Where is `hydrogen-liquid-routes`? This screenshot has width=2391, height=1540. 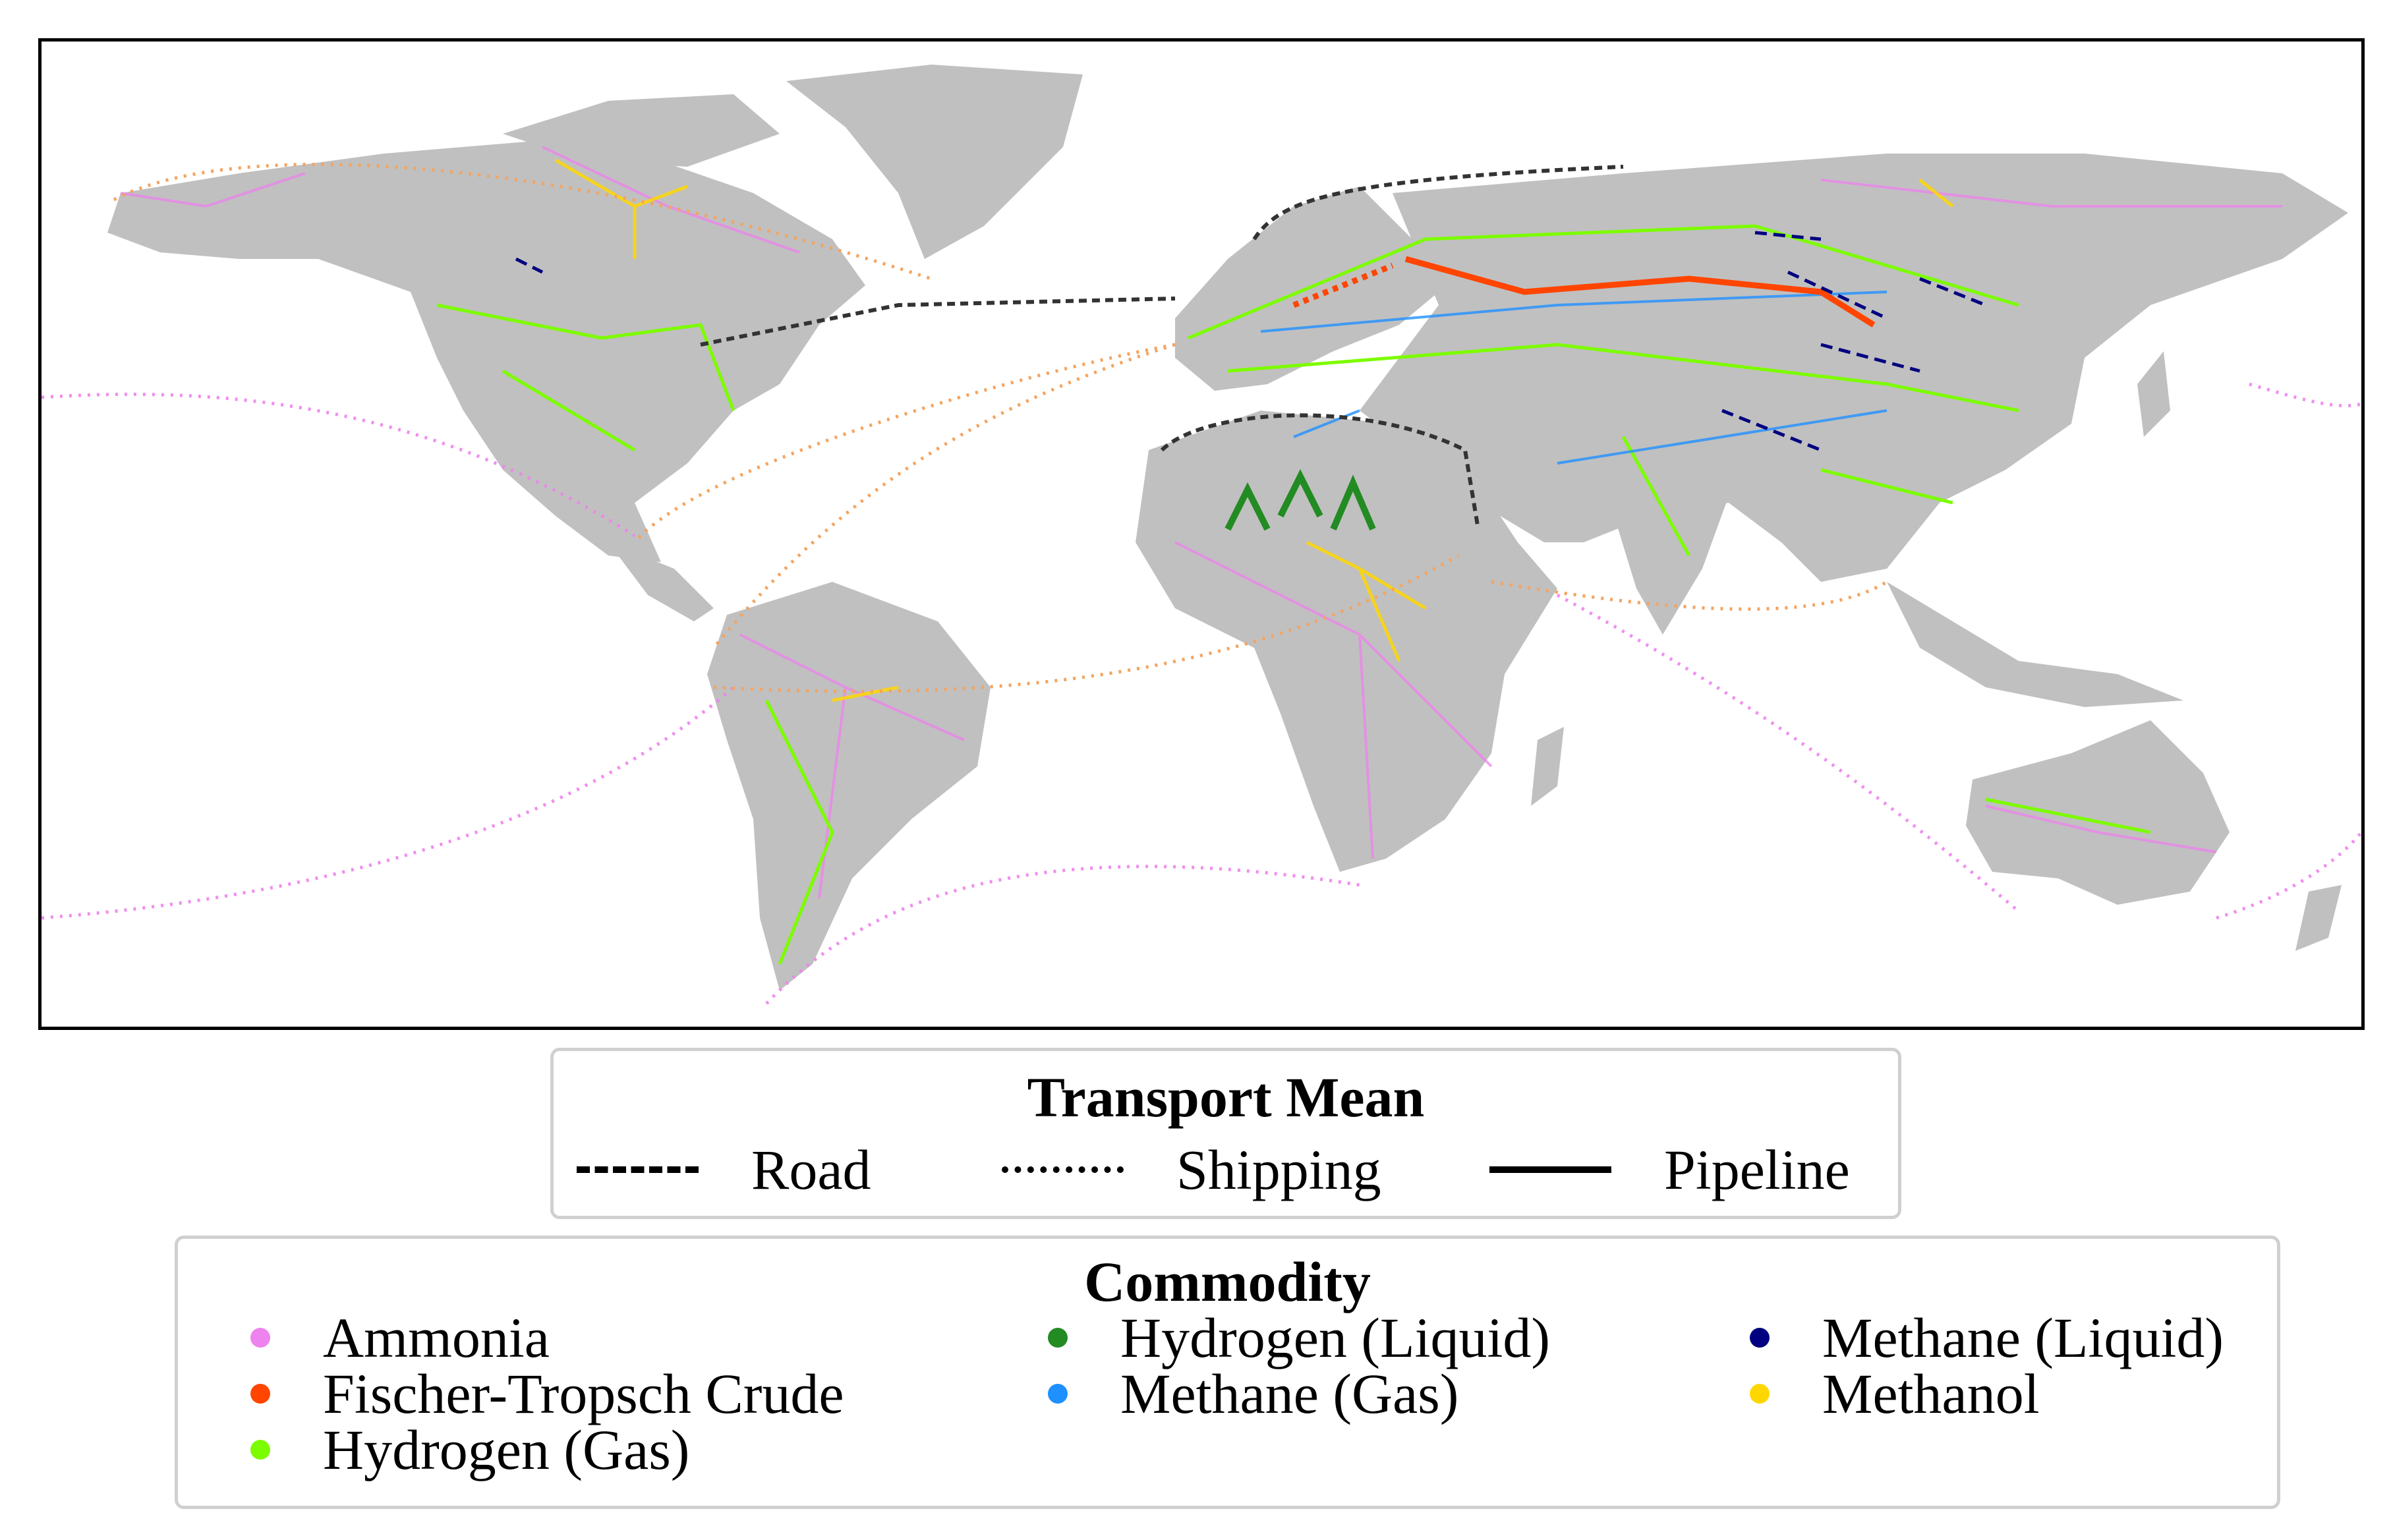
hydrogen-liquid-routes is located at coordinates (1300, 500).